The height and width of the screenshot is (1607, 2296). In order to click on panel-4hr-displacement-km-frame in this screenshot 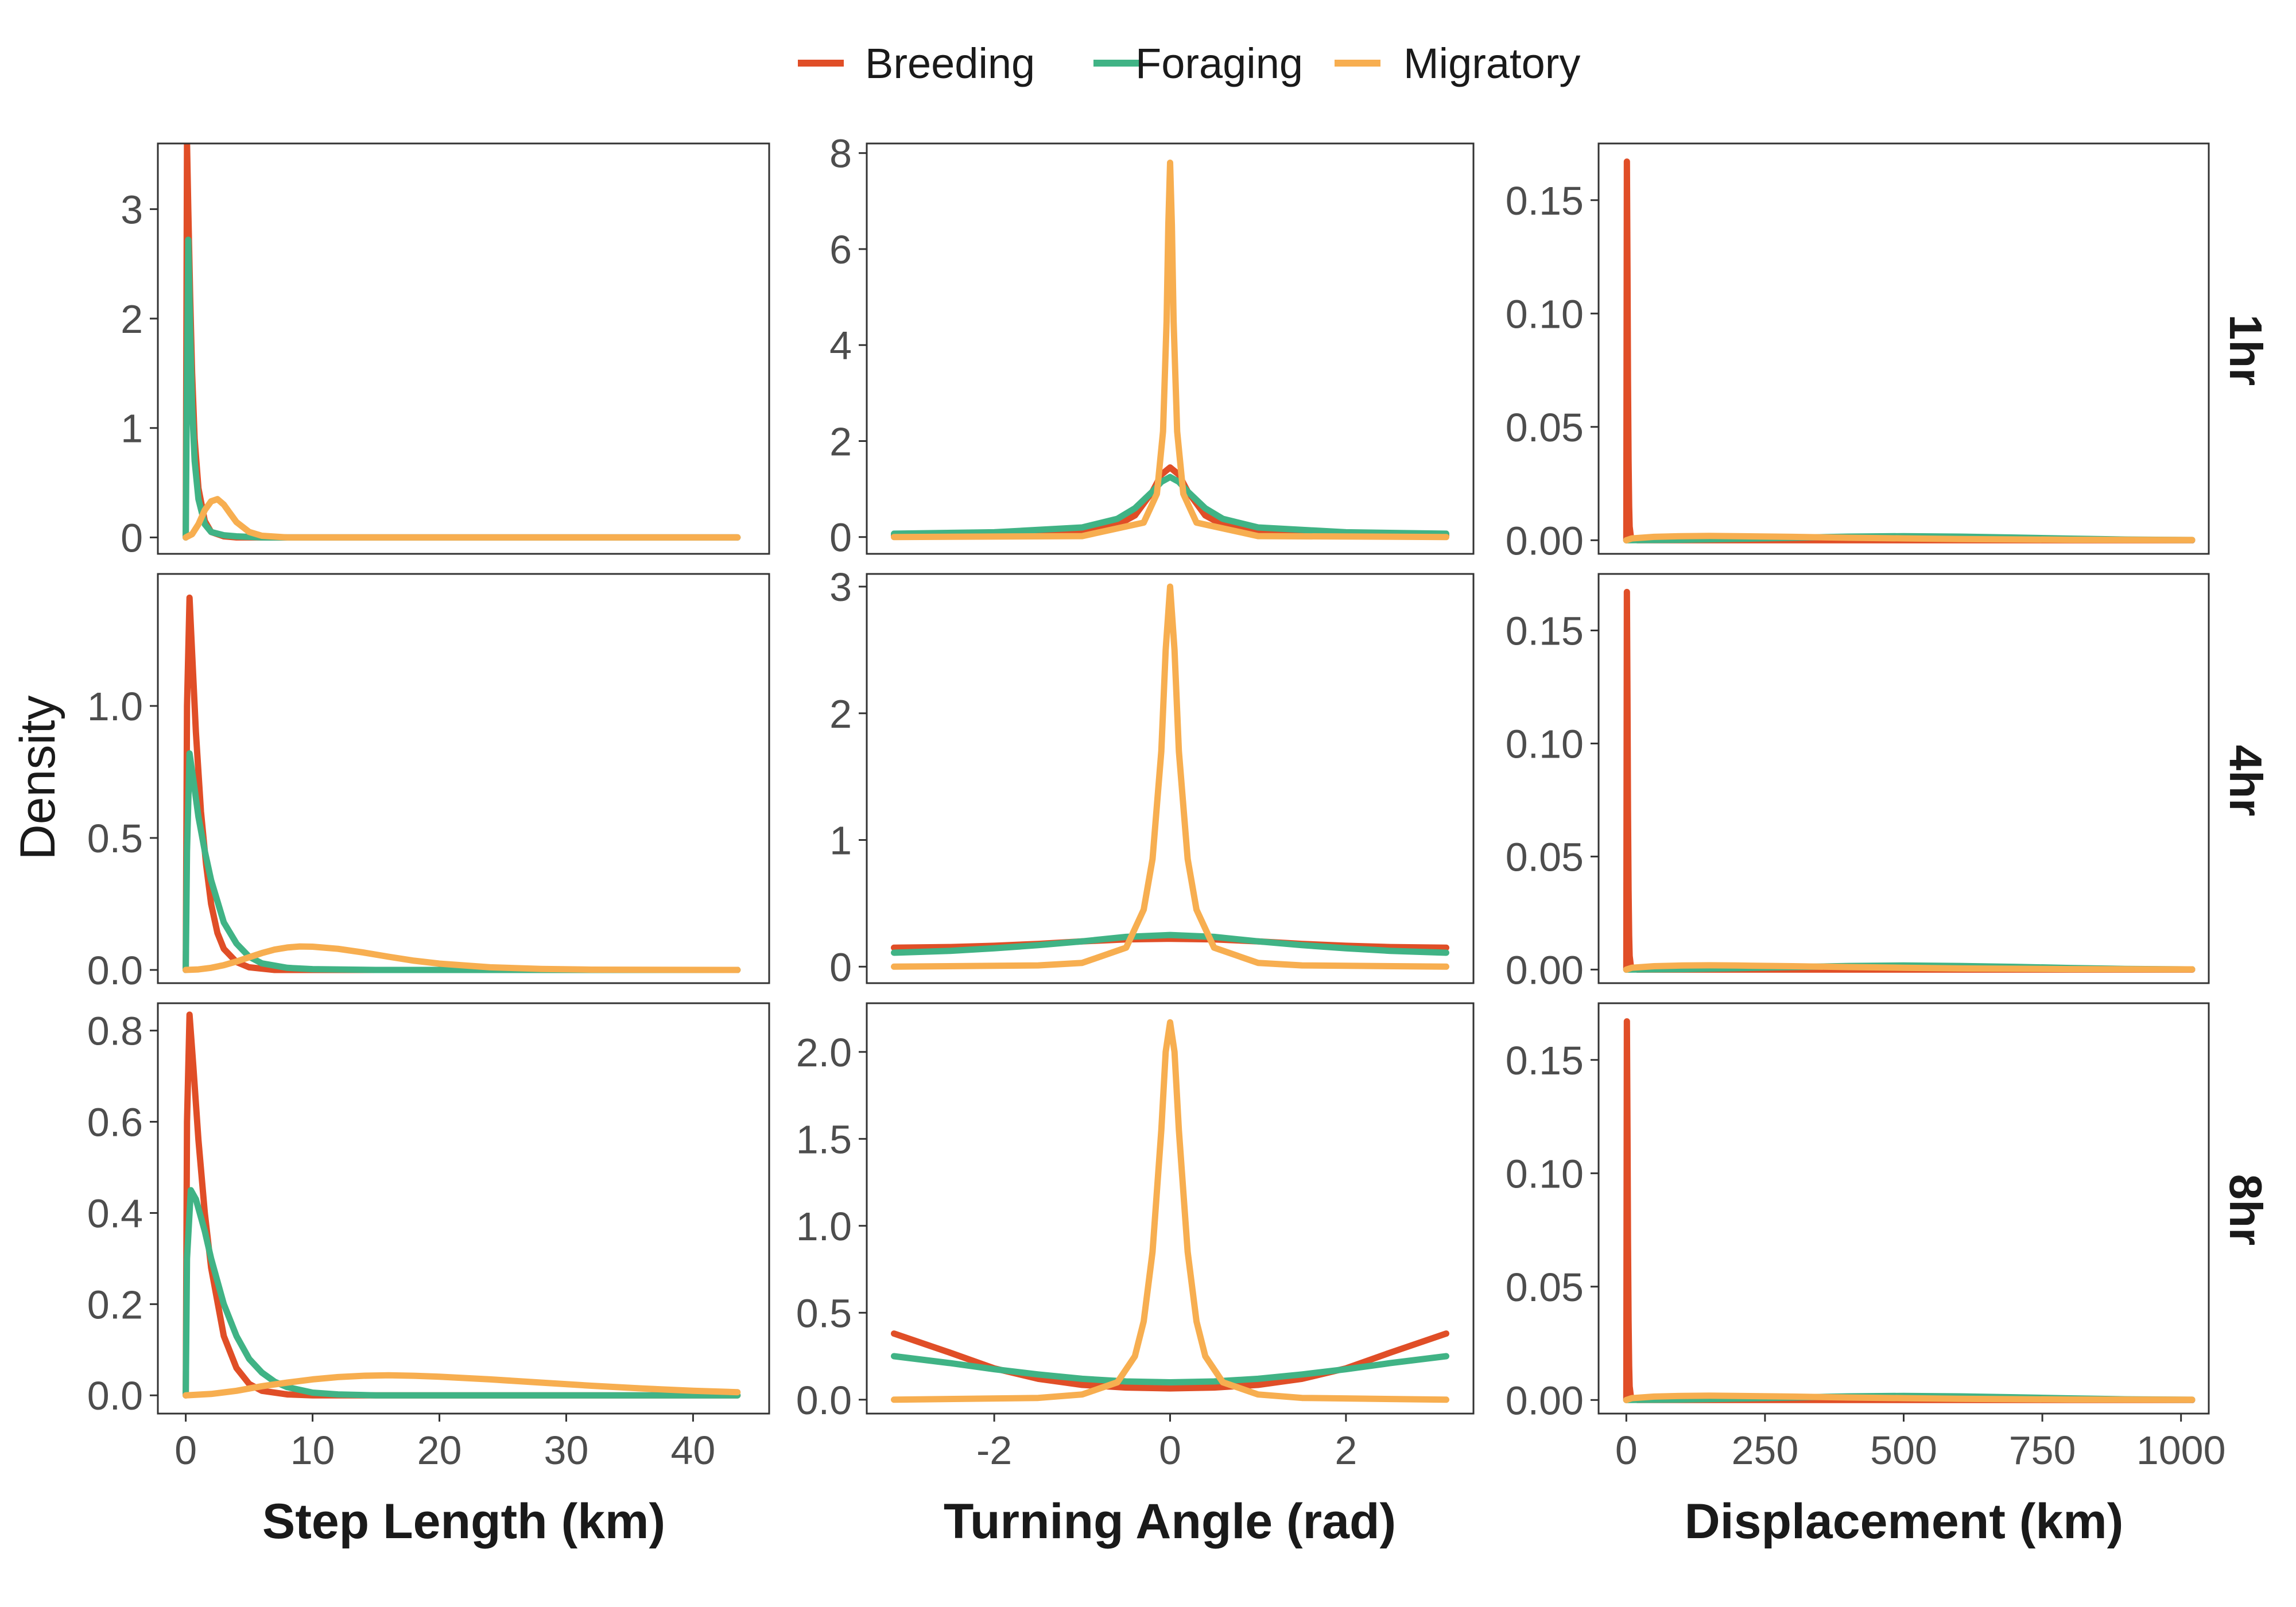, I will do `click(1903, 778)`.